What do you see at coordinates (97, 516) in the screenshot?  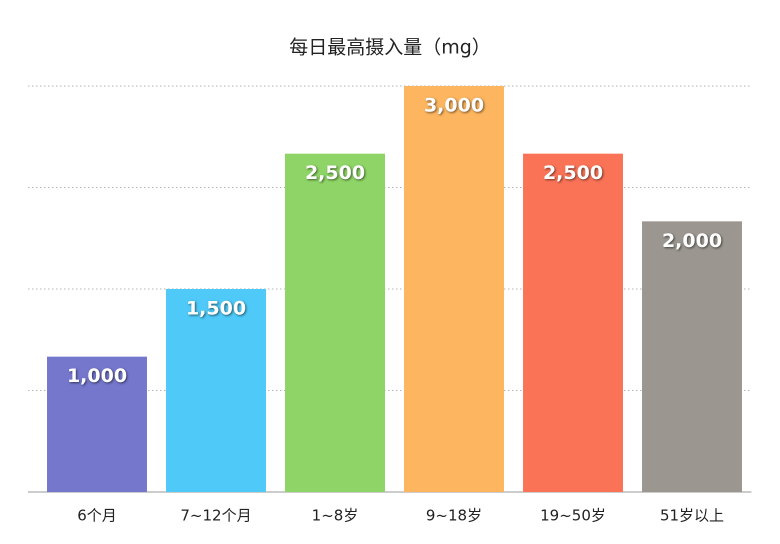 I see `x-tick-label: 6个月` at bounding box center [97, 516].